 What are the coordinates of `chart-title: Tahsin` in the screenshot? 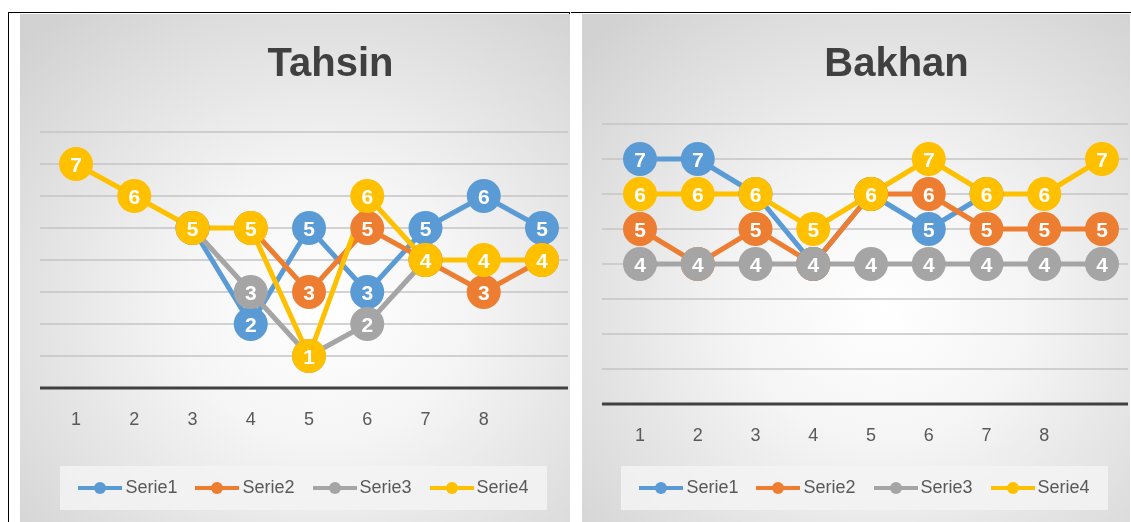 It's located at (330, 62).